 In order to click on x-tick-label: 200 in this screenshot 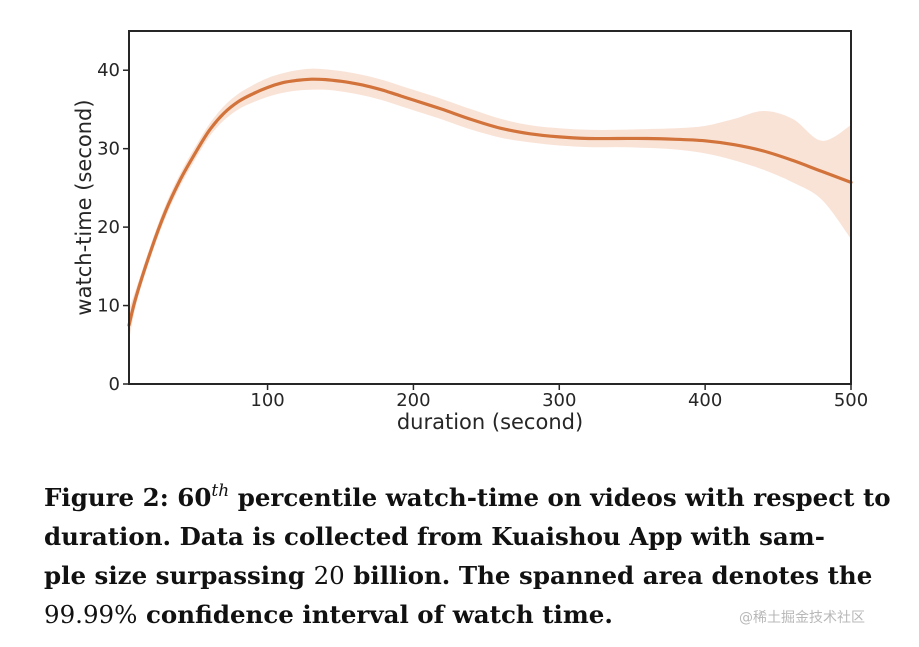, I will do `click(413, 400)`.